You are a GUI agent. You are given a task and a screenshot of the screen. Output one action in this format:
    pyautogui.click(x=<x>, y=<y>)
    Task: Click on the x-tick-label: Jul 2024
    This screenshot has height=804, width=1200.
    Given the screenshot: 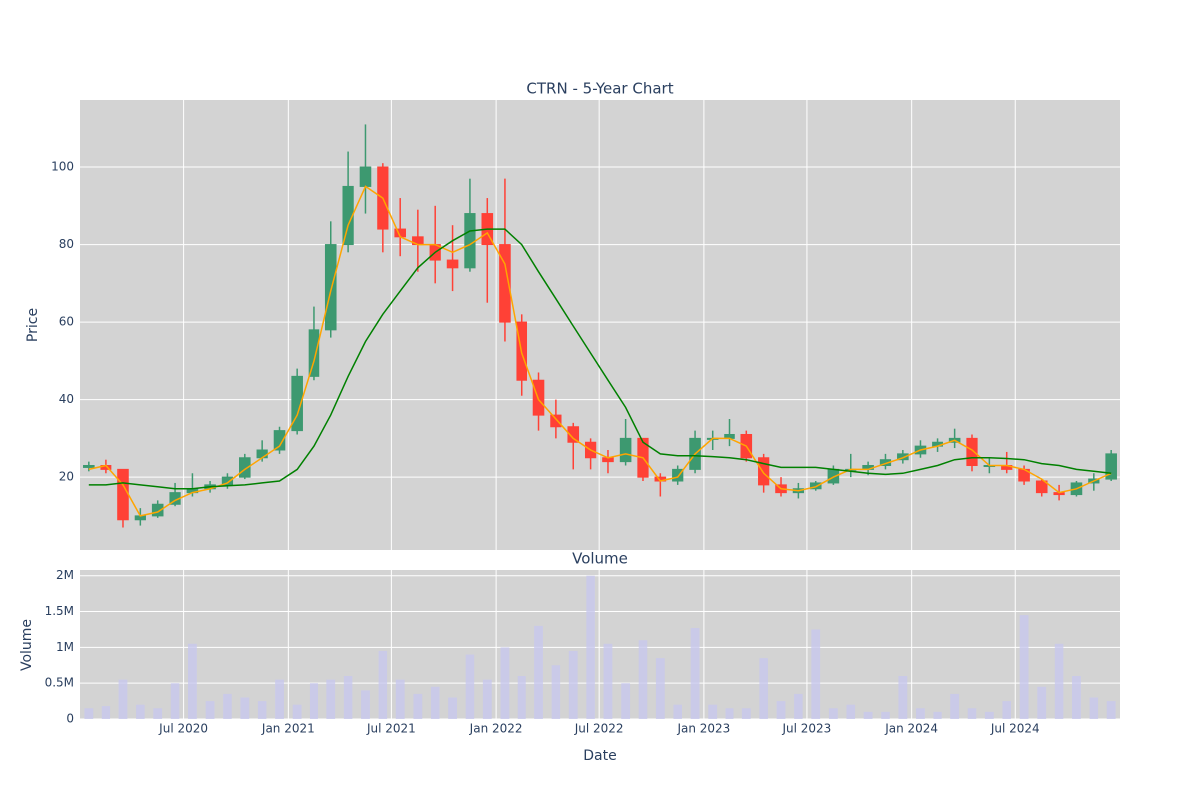 What is the action you would take?
    pyautogui.click(x=1015, y=729)
    